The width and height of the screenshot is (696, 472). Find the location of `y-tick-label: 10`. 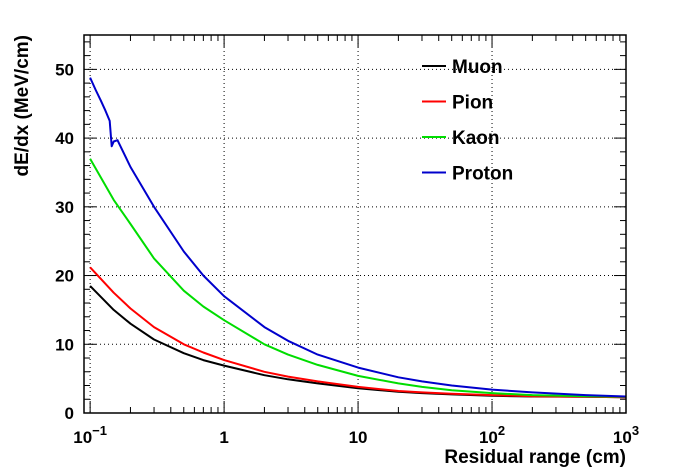

y-tick-label: 10 is located at coordinates (64, 344).